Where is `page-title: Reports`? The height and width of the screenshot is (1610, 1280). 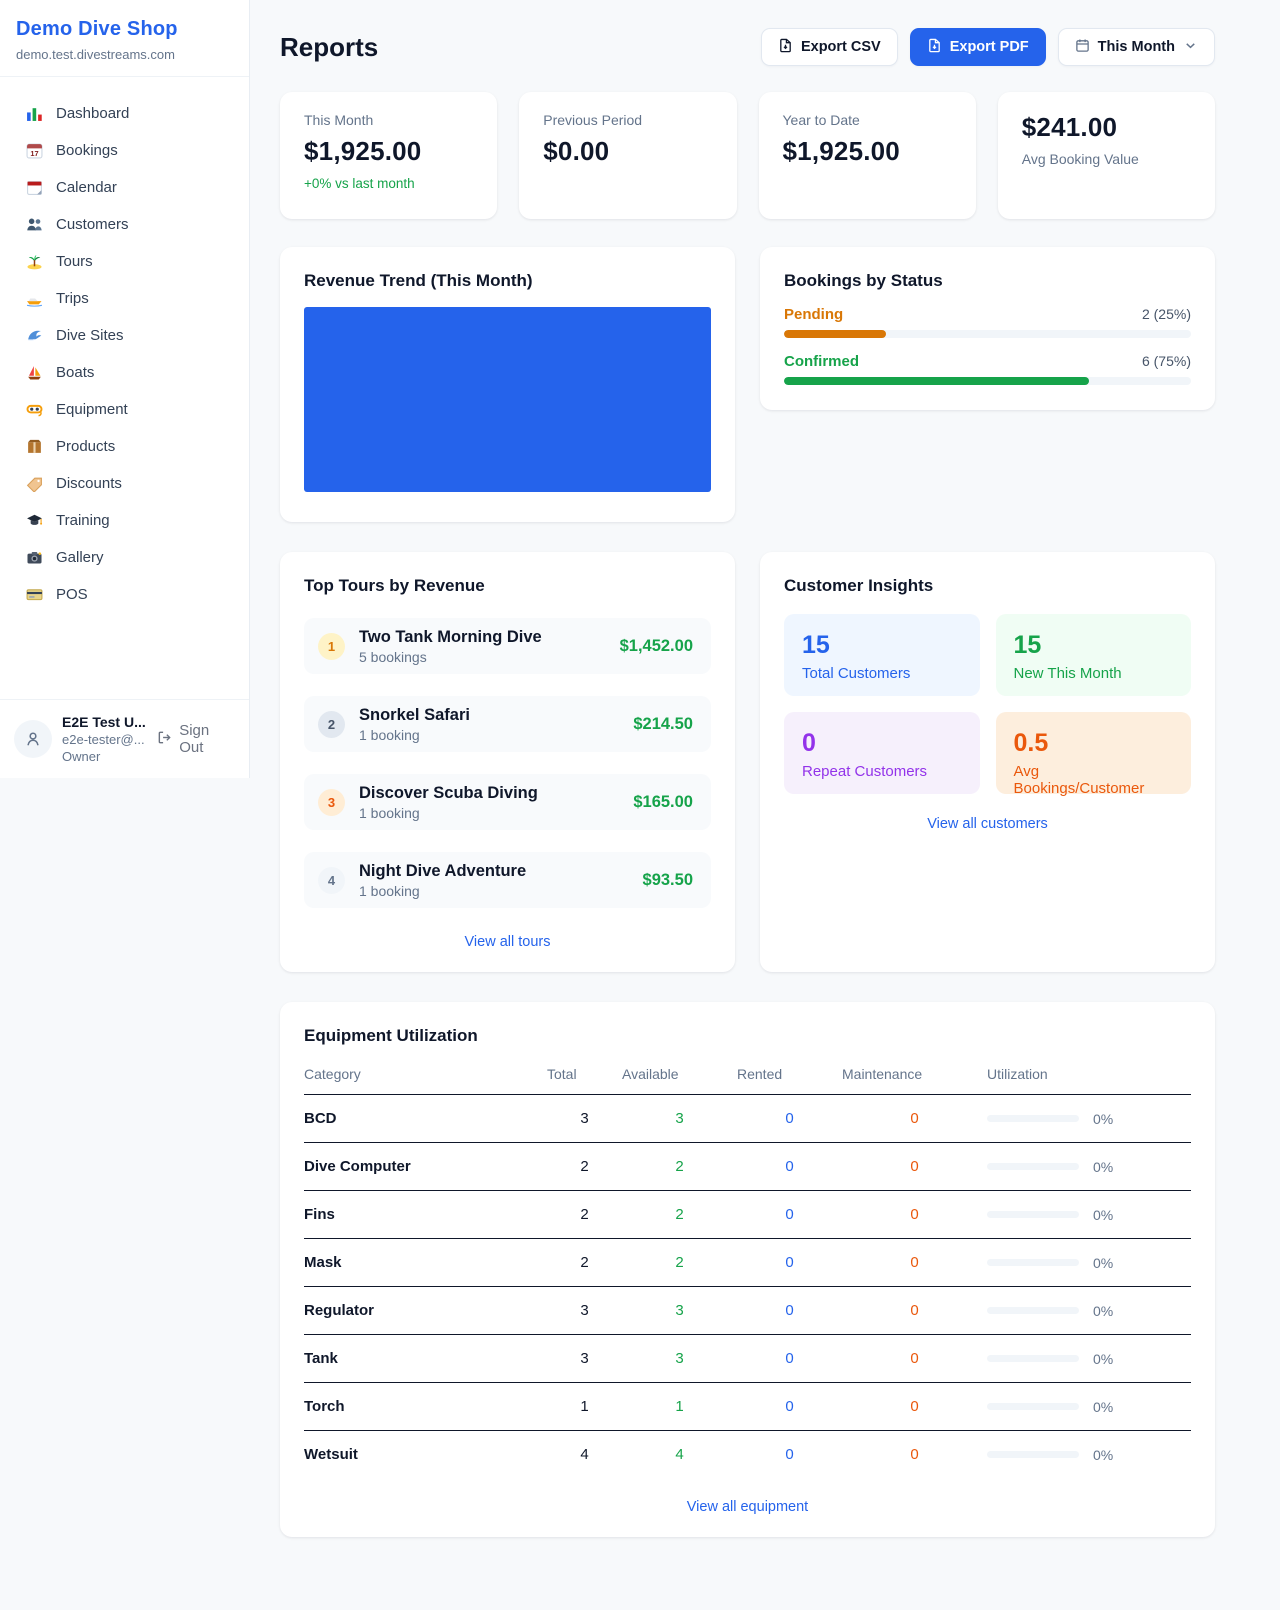 page-title: Reports is located at coordinates (329, 46).